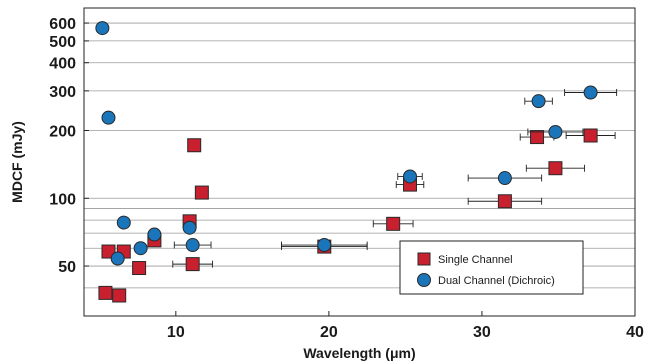 This screenshot has width=649, height=364. I want to click on y-axis-title: MDCF (mJy), so click(17, 162).